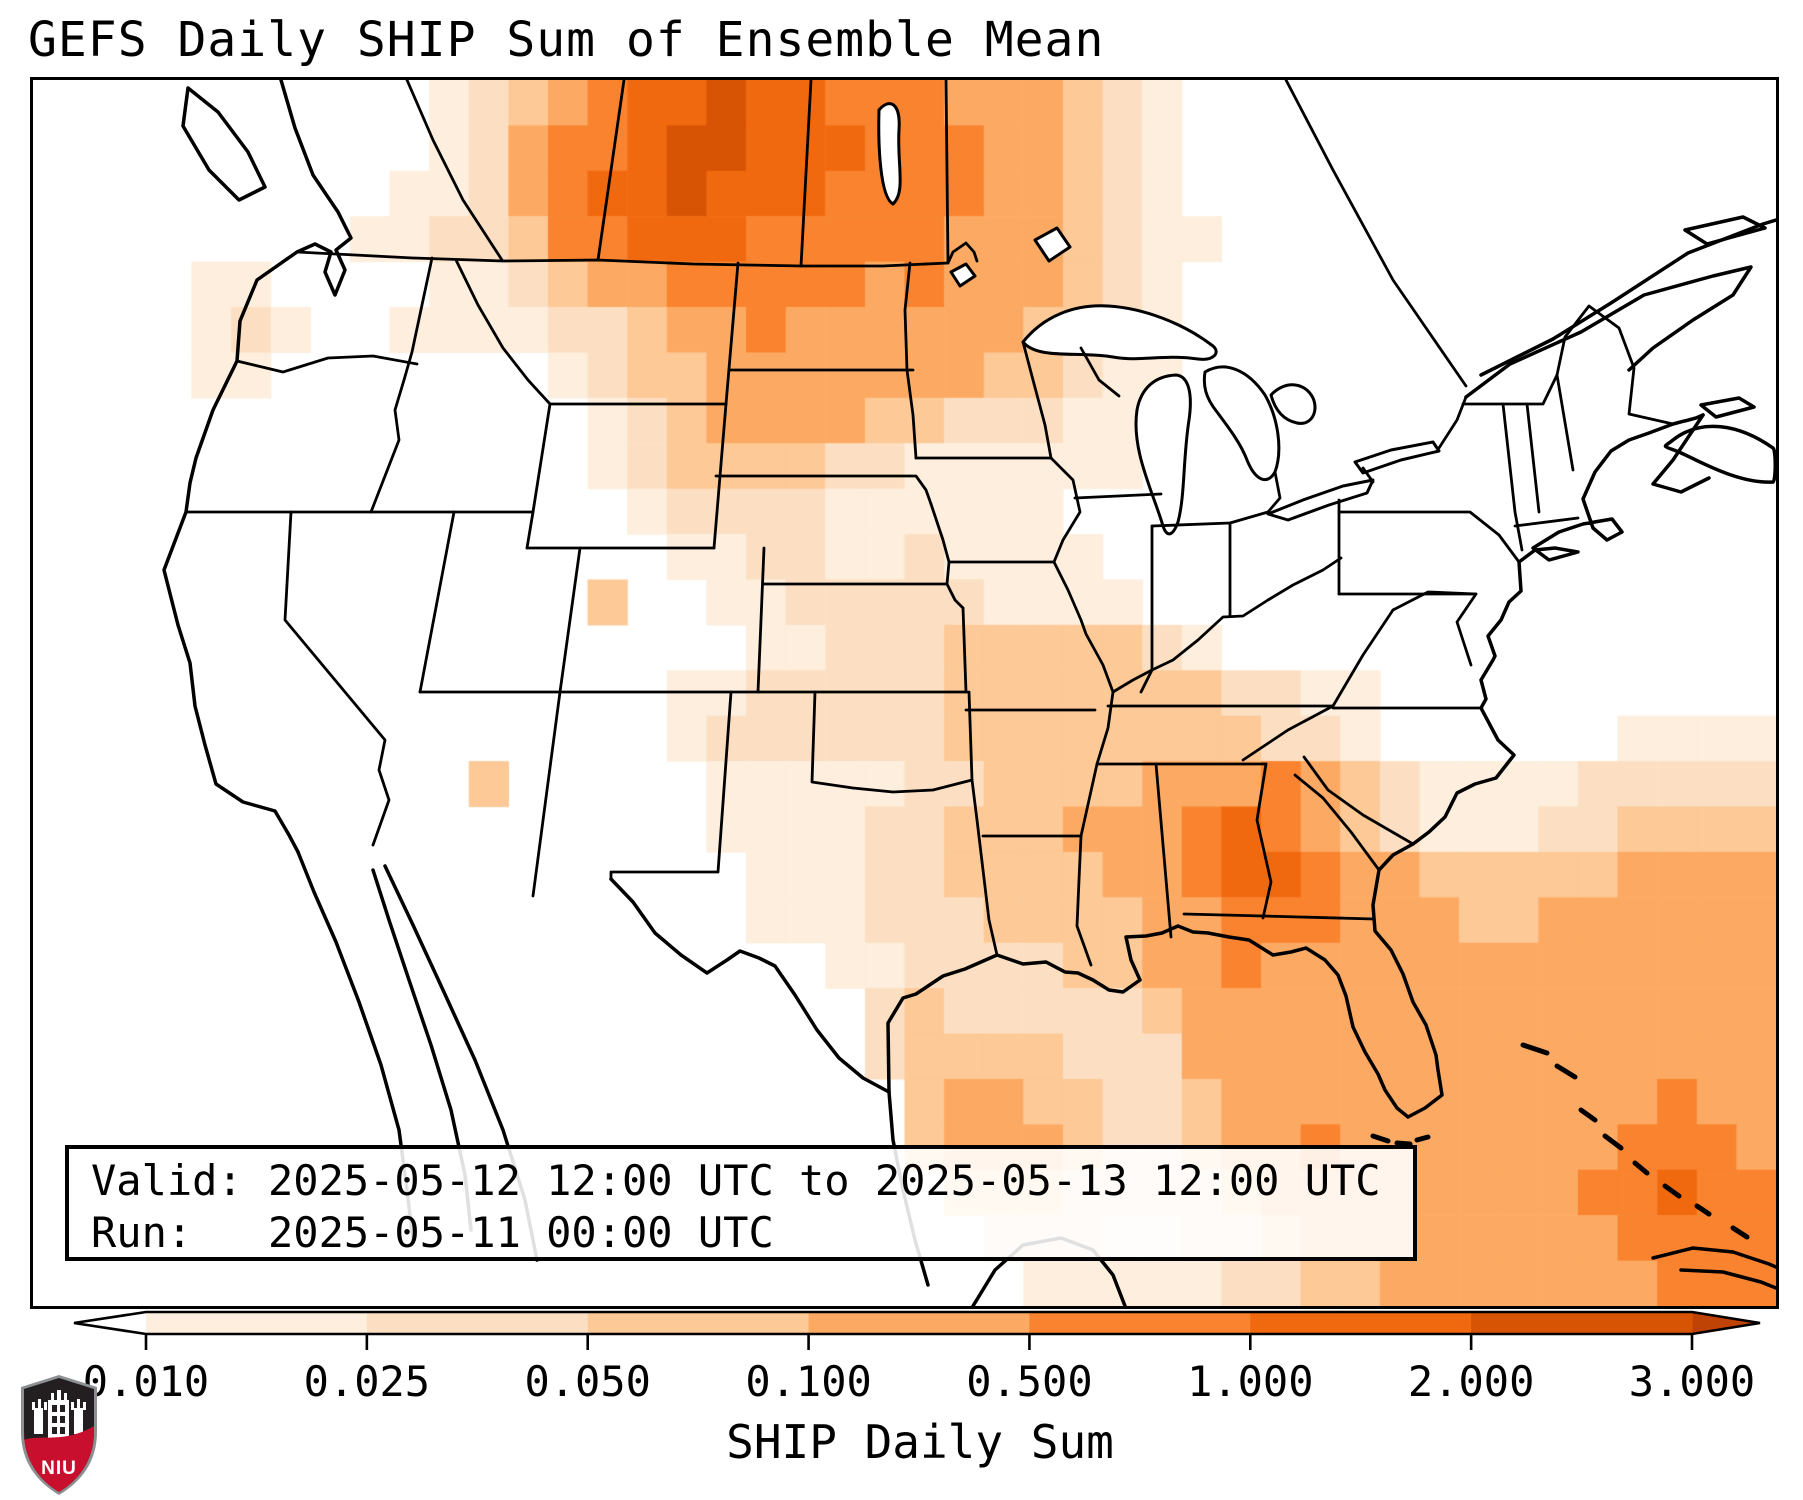 This screenshot has height=1500, width=1803. Describe the element at coordinates (1082, 711) in the screenshot. I see `mississippi-river-border` at that location.